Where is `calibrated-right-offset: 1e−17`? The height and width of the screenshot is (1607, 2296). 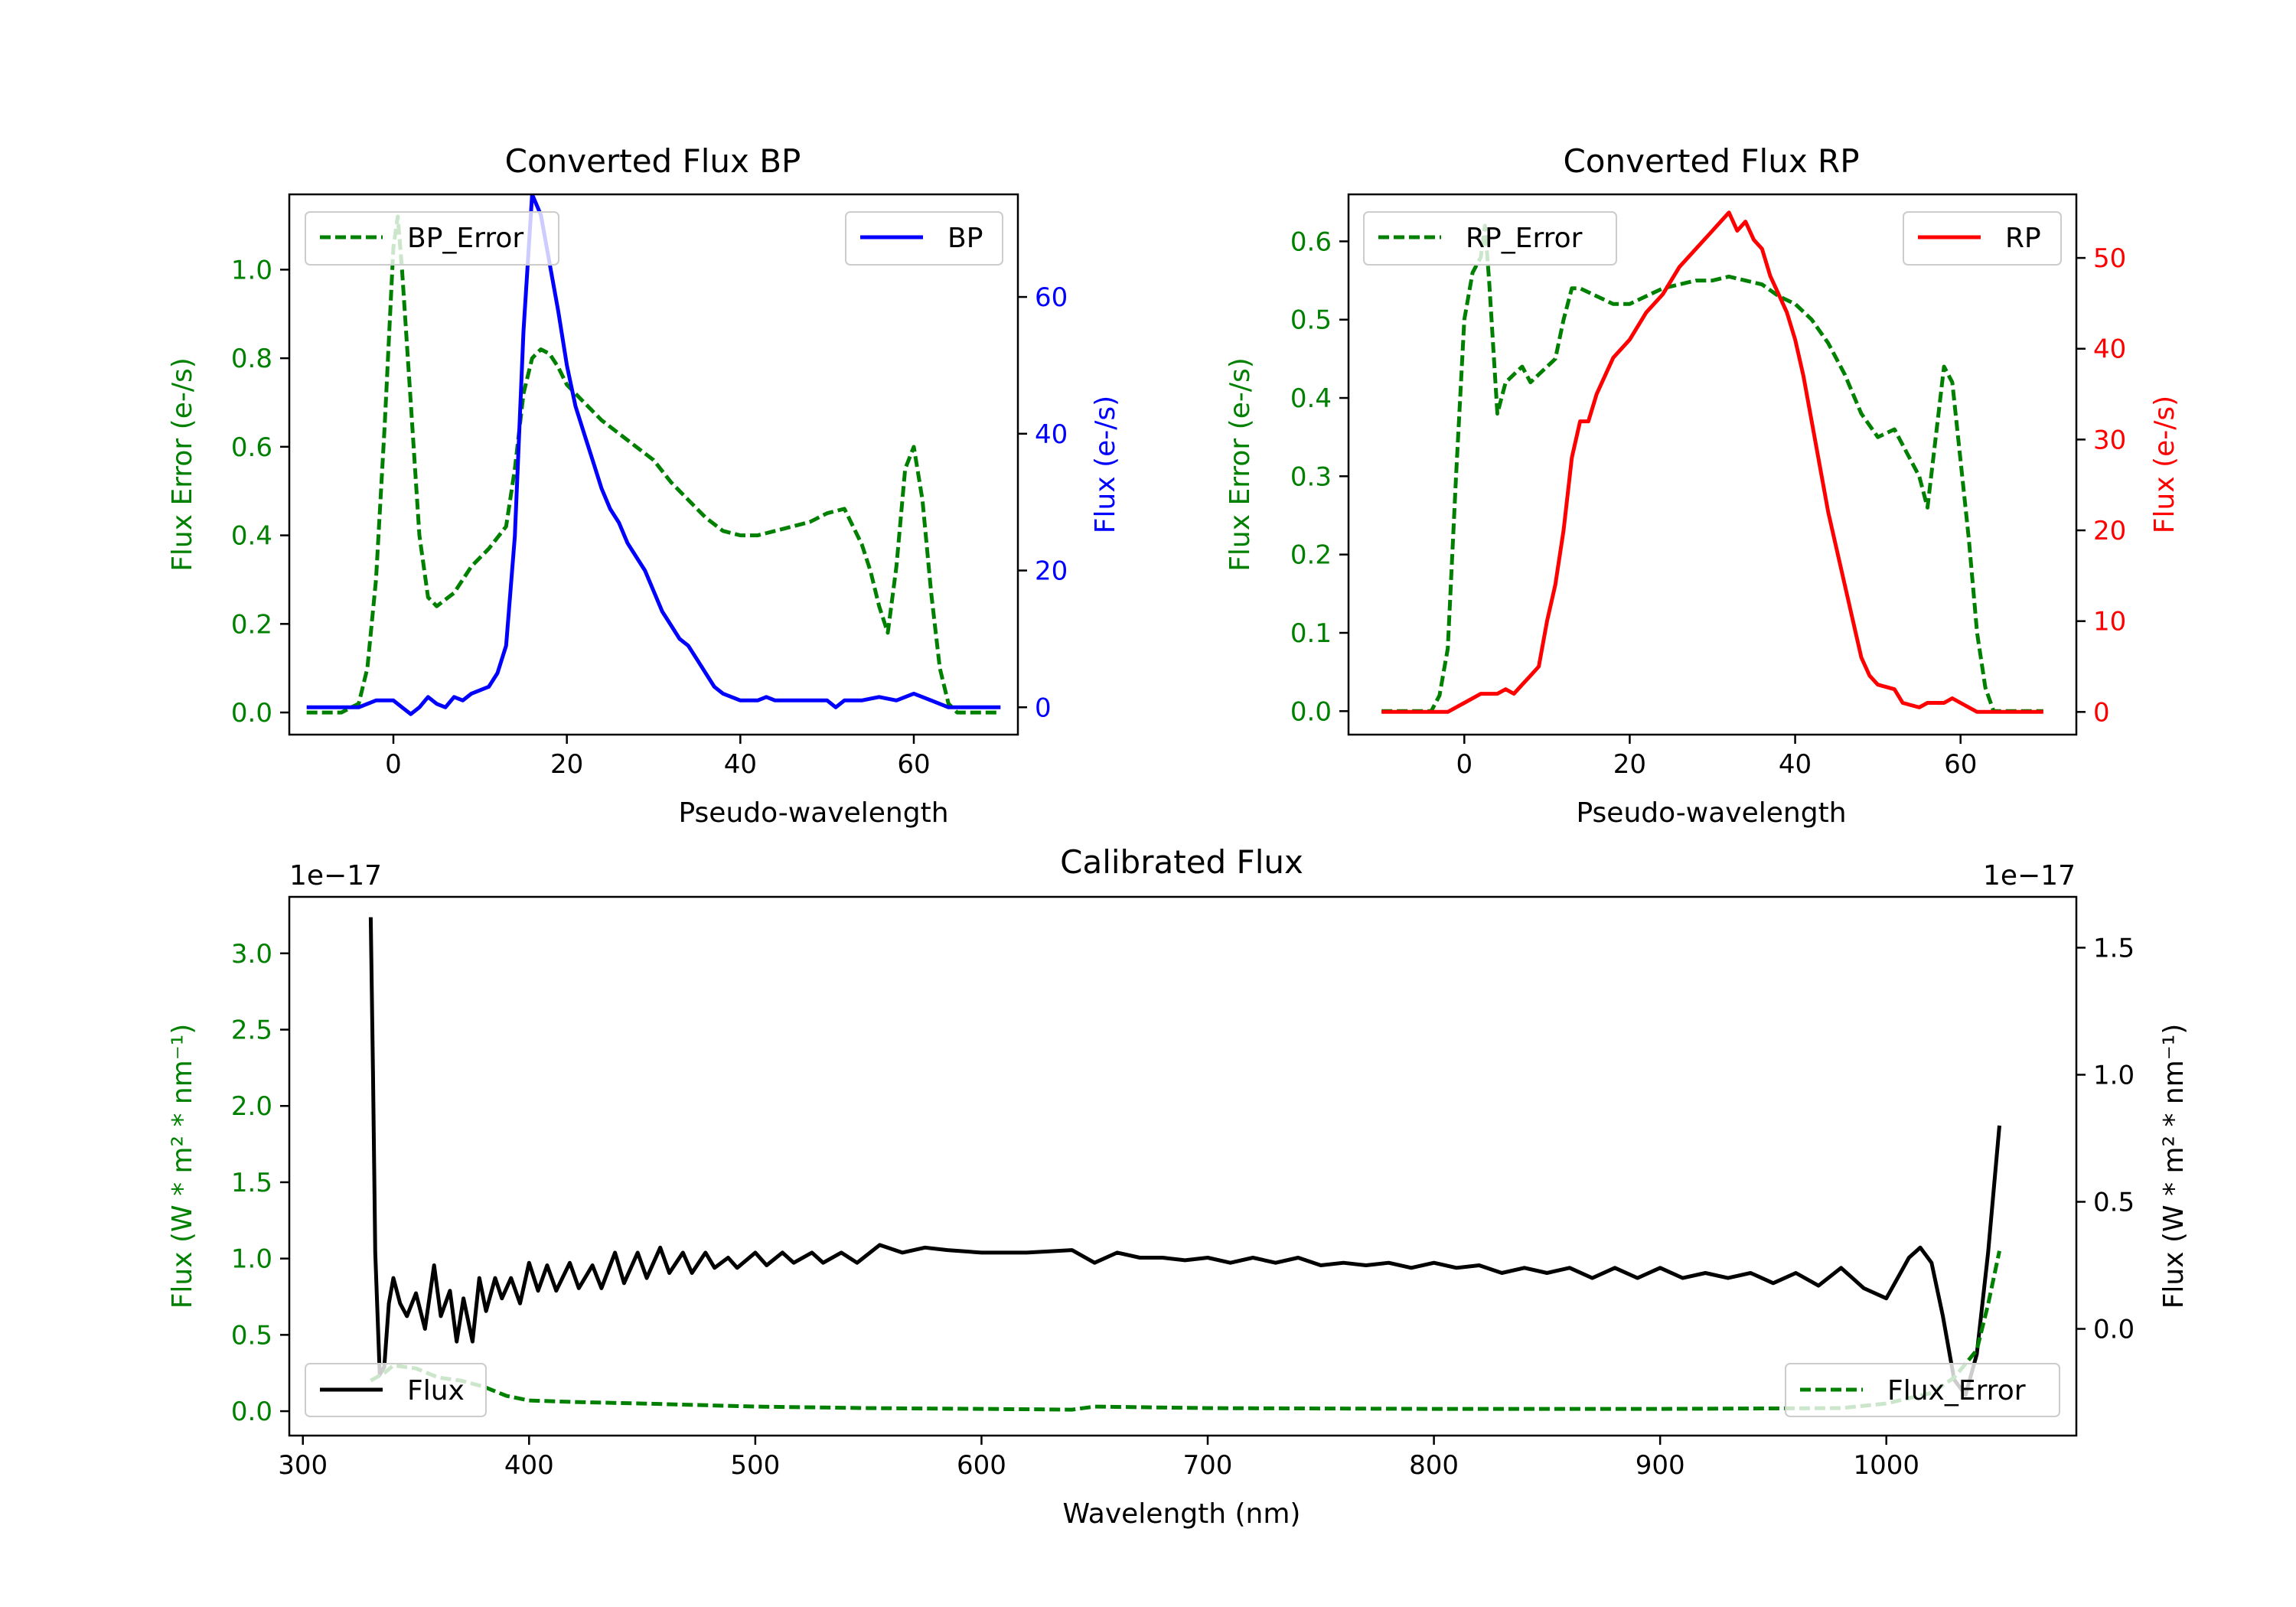
calibrated-right-offset: 1e−17 is located at coordinates (2029, 876).